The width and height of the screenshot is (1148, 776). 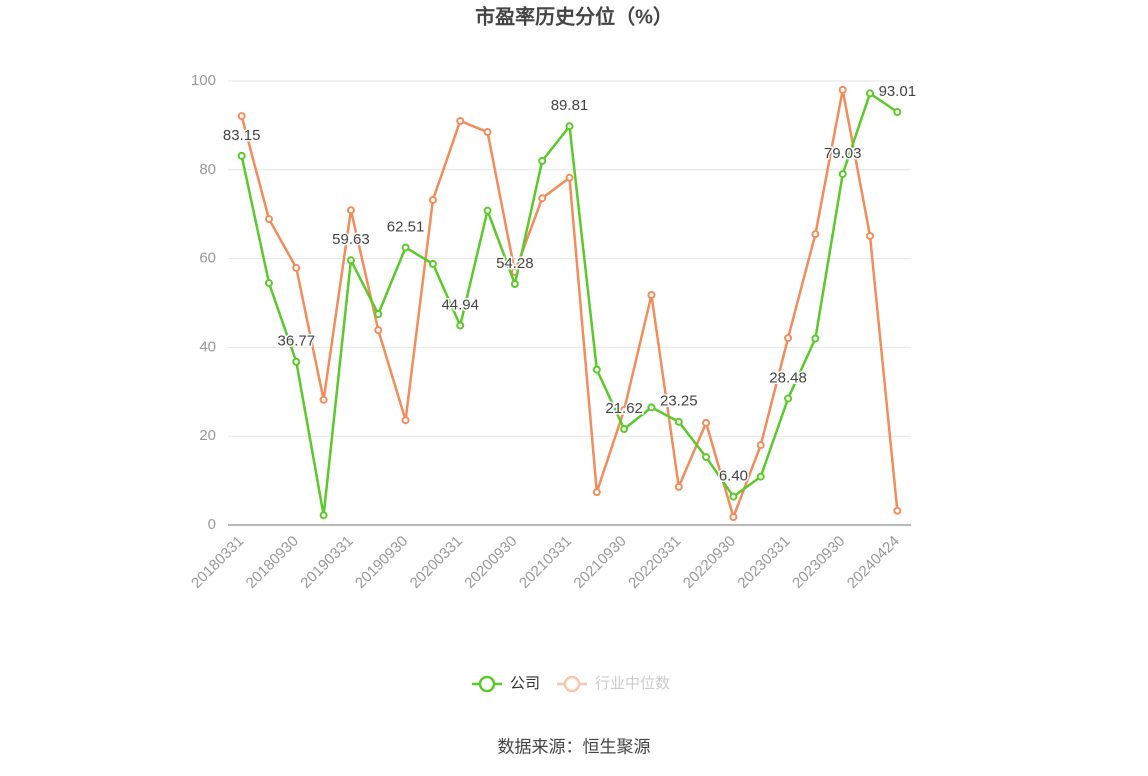 I want to click on x-tick-label: 20210930, so click(x=600, y=562).